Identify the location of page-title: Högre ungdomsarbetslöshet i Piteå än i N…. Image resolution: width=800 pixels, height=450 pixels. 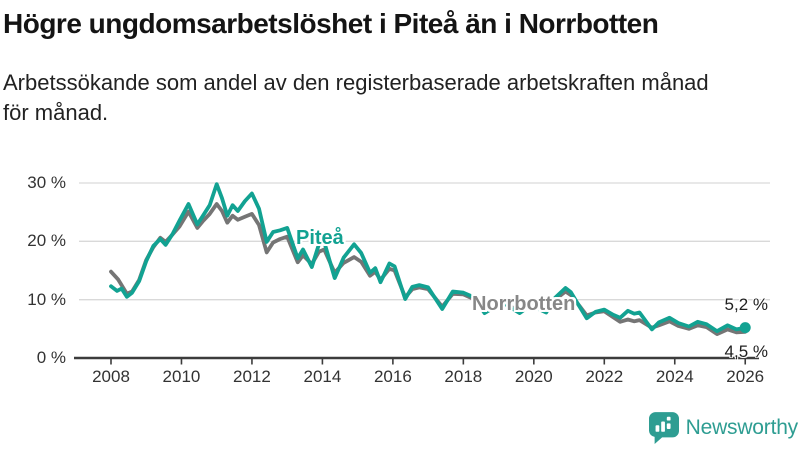
(331, 23).